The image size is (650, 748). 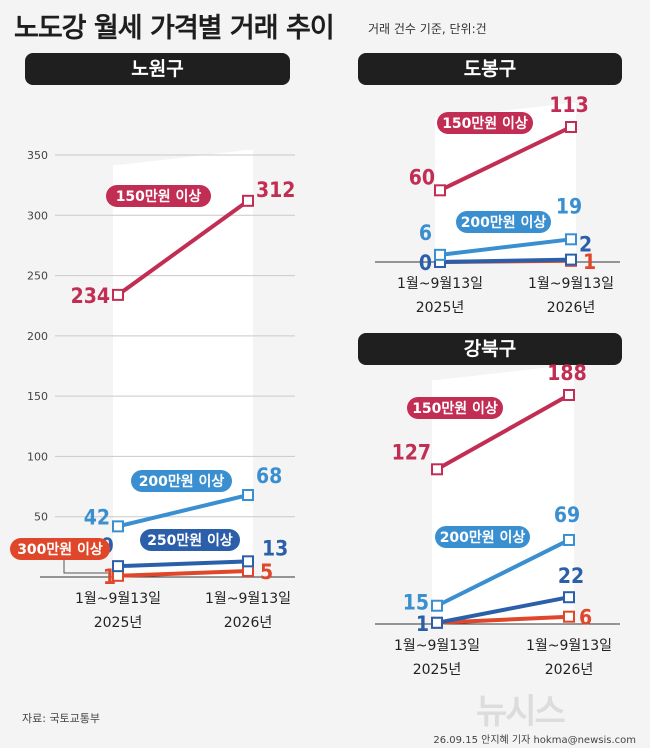 What do you see at coordinates (275, 190) in the screenshot?
I see `data-label: 312` at bounding box center [275, 190].